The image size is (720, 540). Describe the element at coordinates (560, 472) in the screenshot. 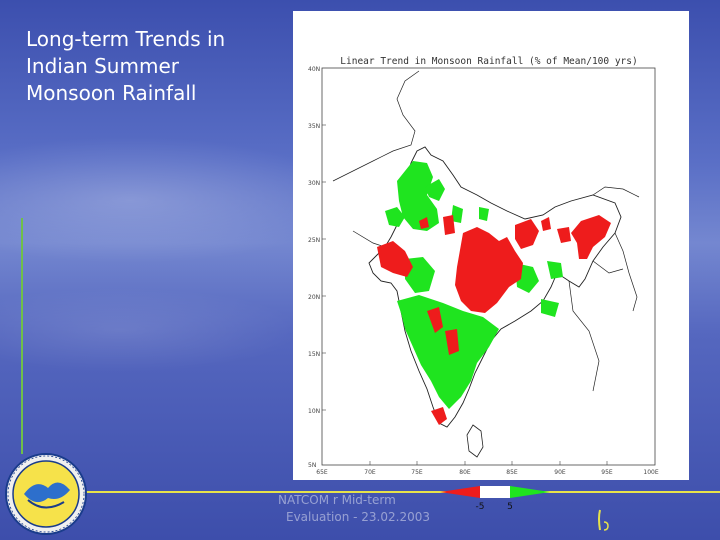

I see `lon-label: 90E` at that location.